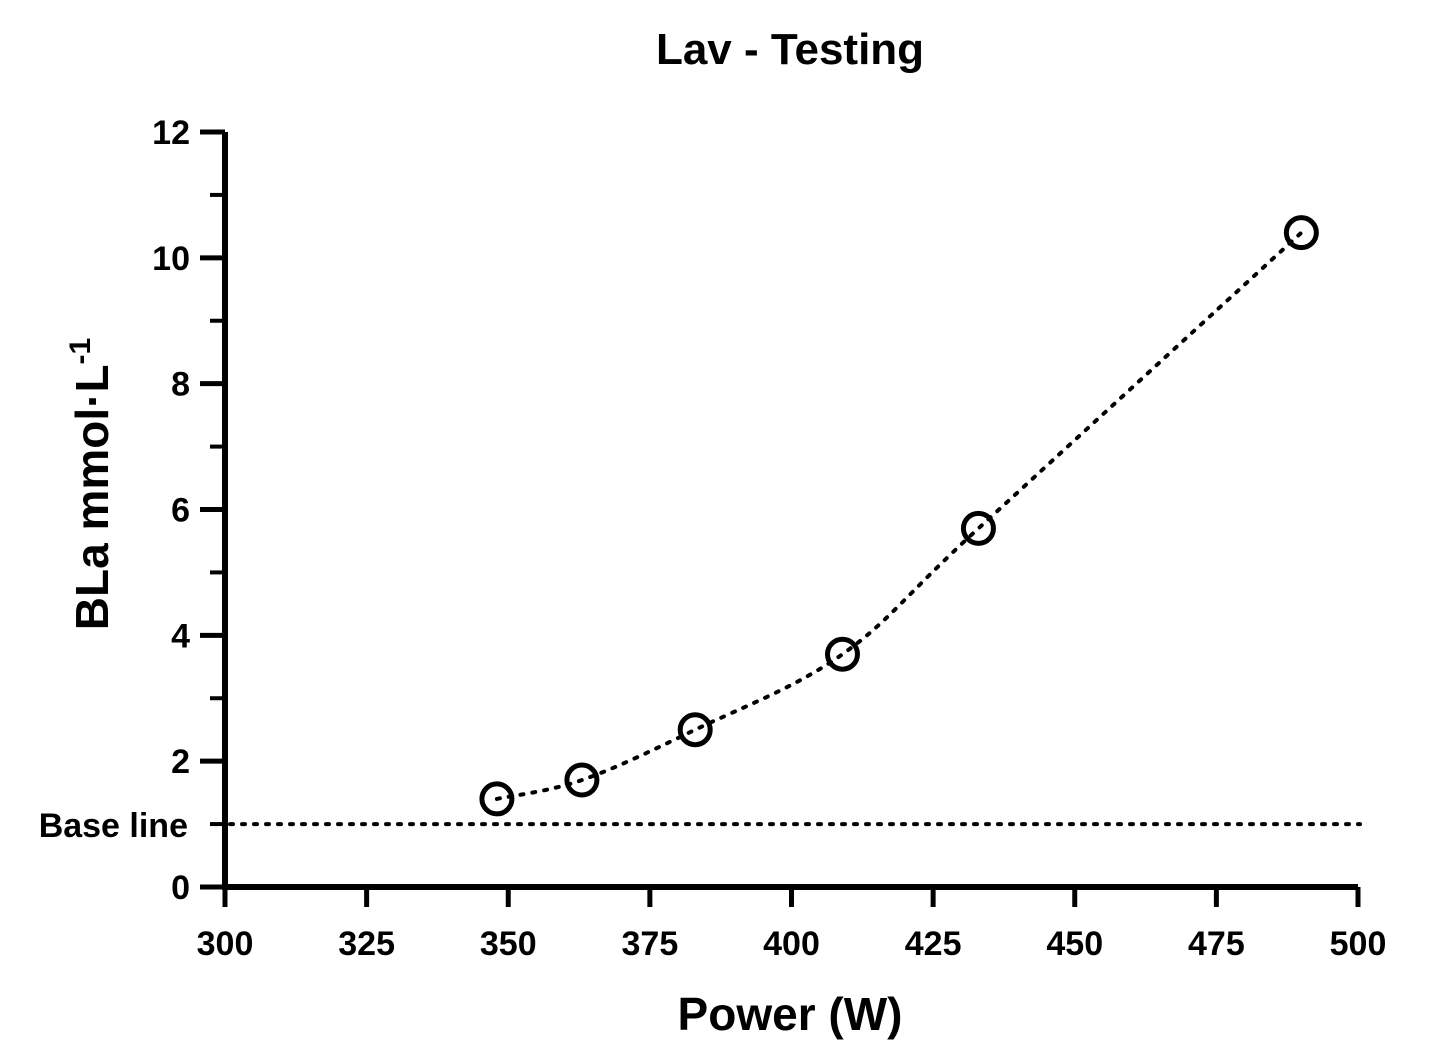 The height and width of the screenshot is (1061, 1456). Describe the element at coordinates (180, 511) in the screenshot. I see `y-tick-label: 6` at that location.